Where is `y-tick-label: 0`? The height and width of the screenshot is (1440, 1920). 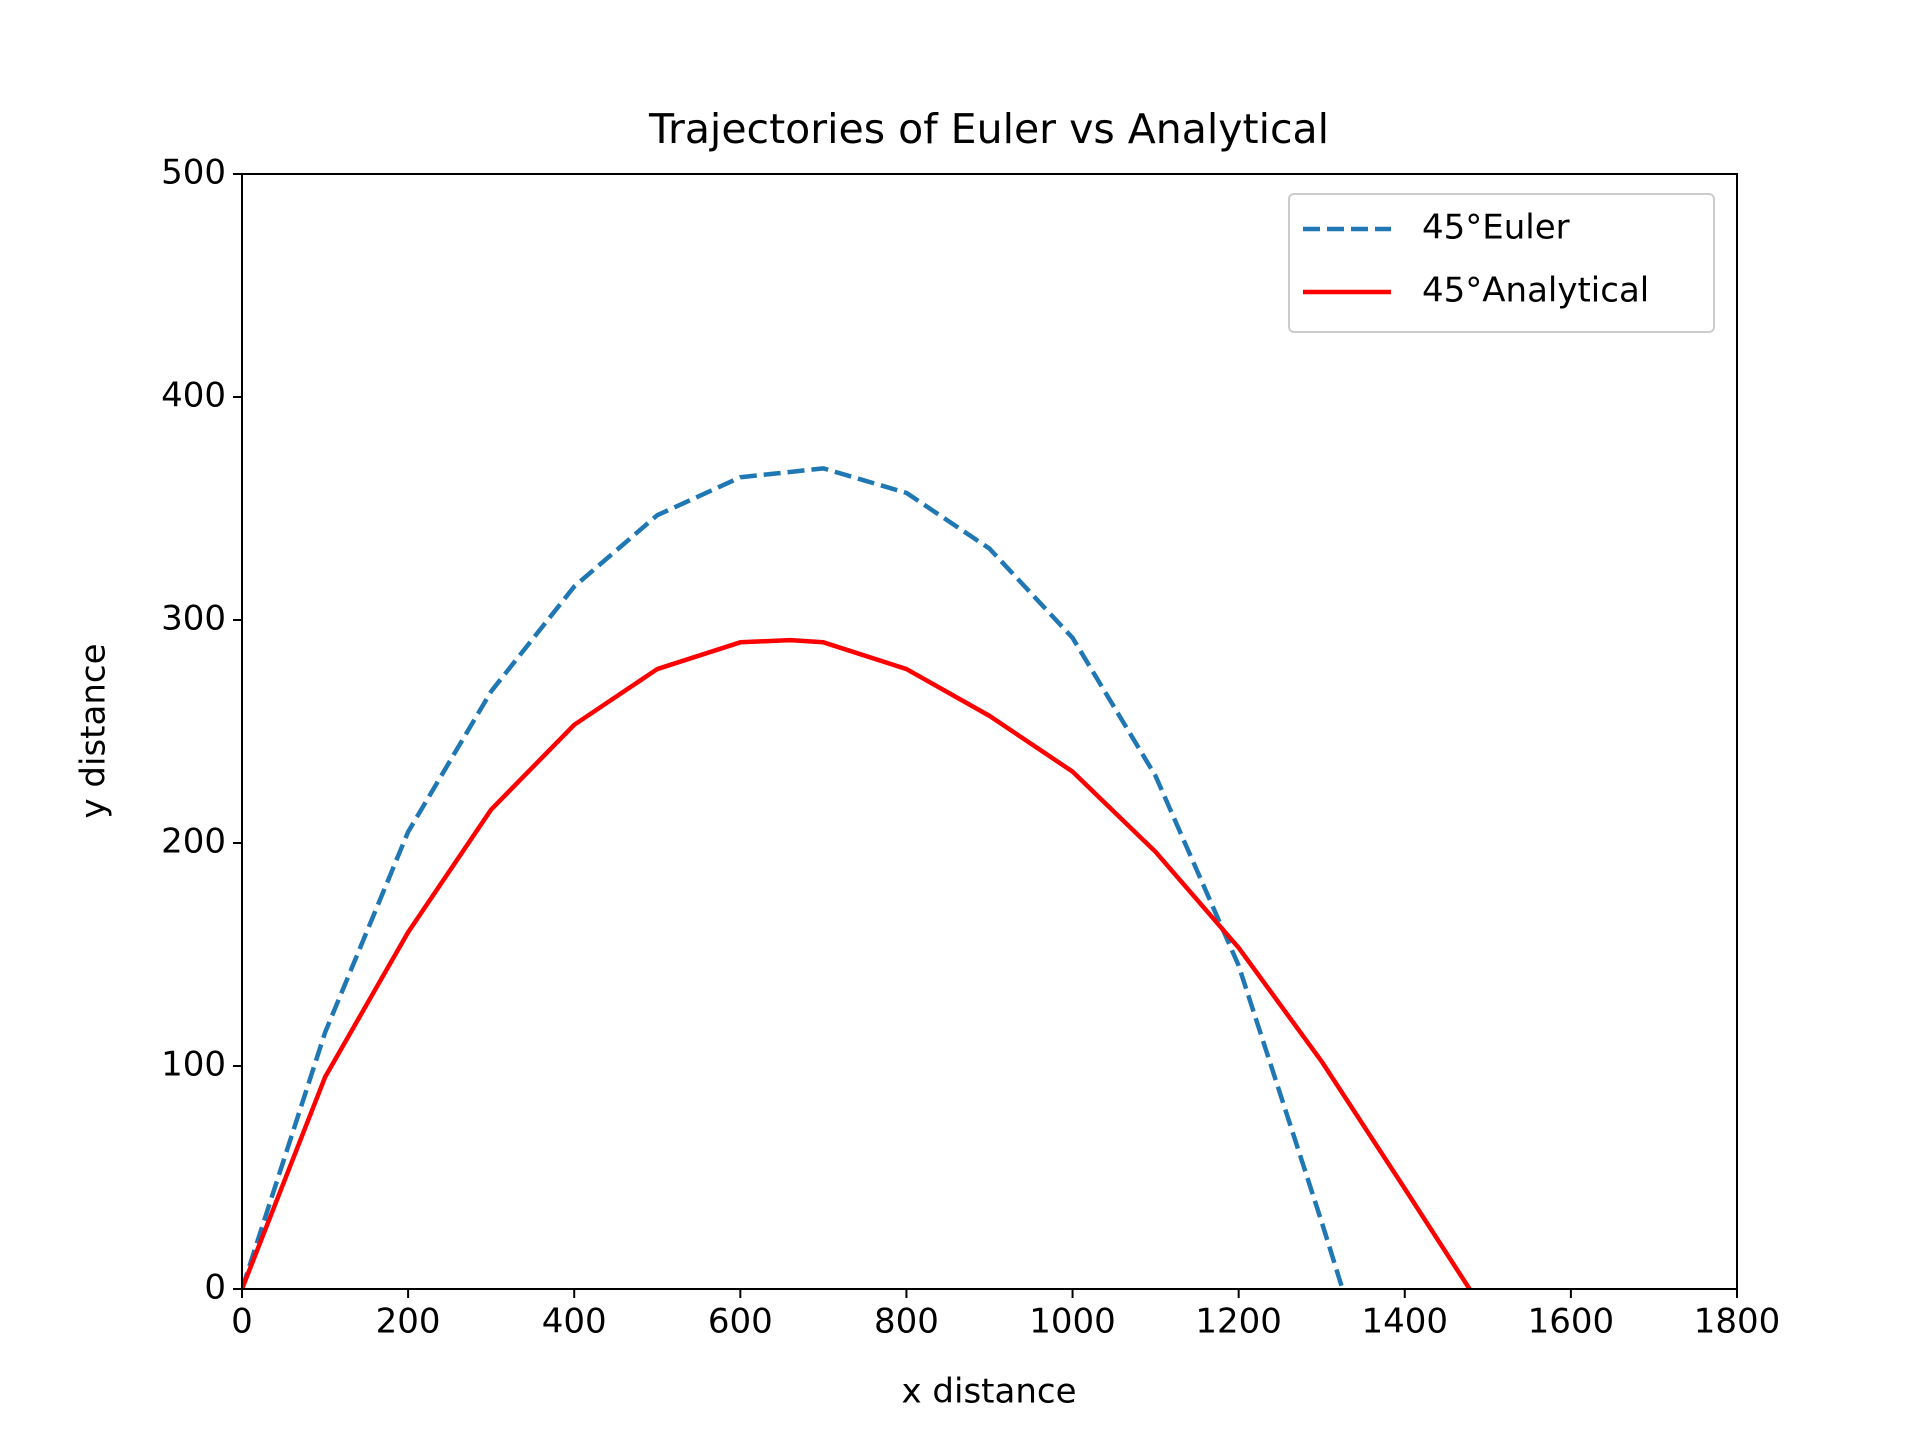
y-tick-label: 0 is located at coordinates (215, 1288).